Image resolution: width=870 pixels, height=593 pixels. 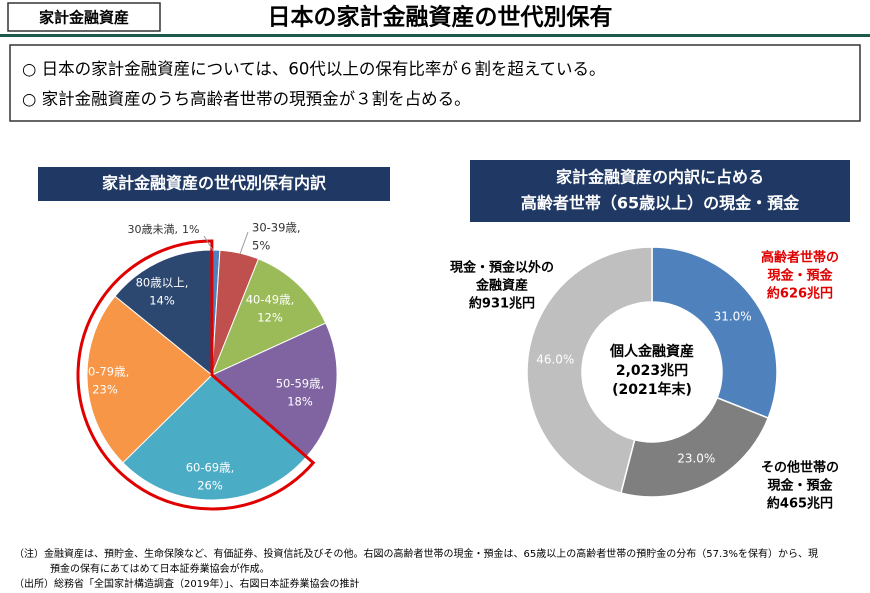 What do you see at coordinates (652, 389) in the screenshot?
I see `center-label: (2021年末)` at bounding box center [652, 389].